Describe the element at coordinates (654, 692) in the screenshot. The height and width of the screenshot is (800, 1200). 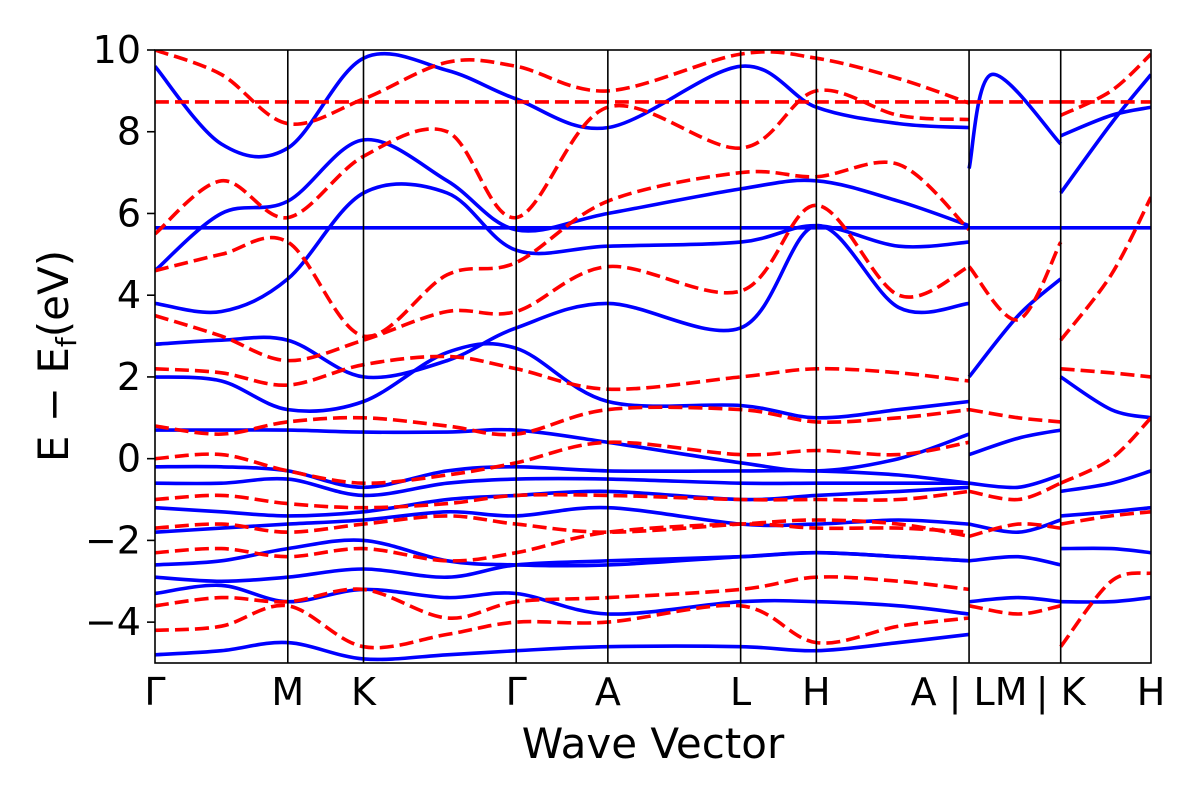
I see `x-axis-ticks: Γ M K Γ A L H A | LM | K H` at that location.